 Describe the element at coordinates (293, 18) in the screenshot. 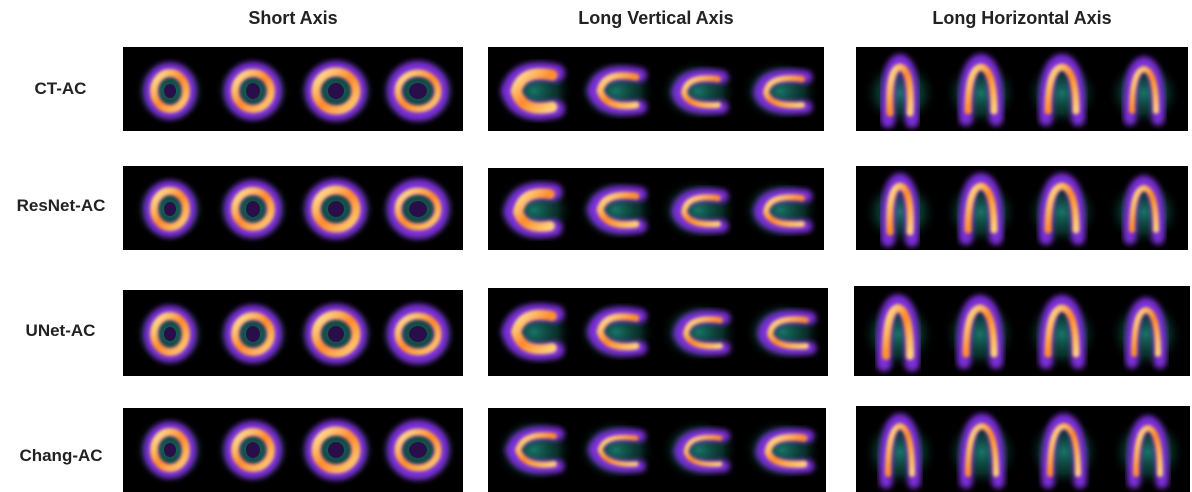

I see `header-short-axis: Short Axis` at that location.